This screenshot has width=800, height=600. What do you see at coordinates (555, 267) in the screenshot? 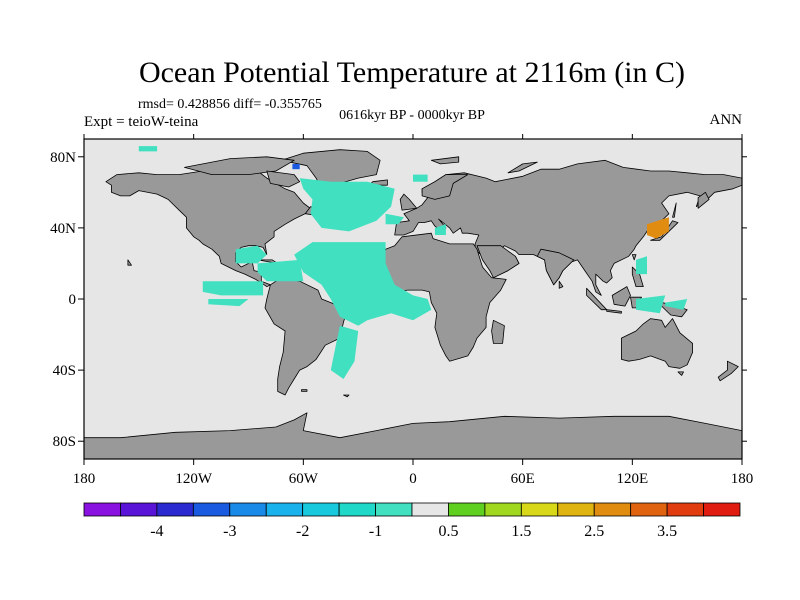
I see `land-india` at bounding box center [555, 267].